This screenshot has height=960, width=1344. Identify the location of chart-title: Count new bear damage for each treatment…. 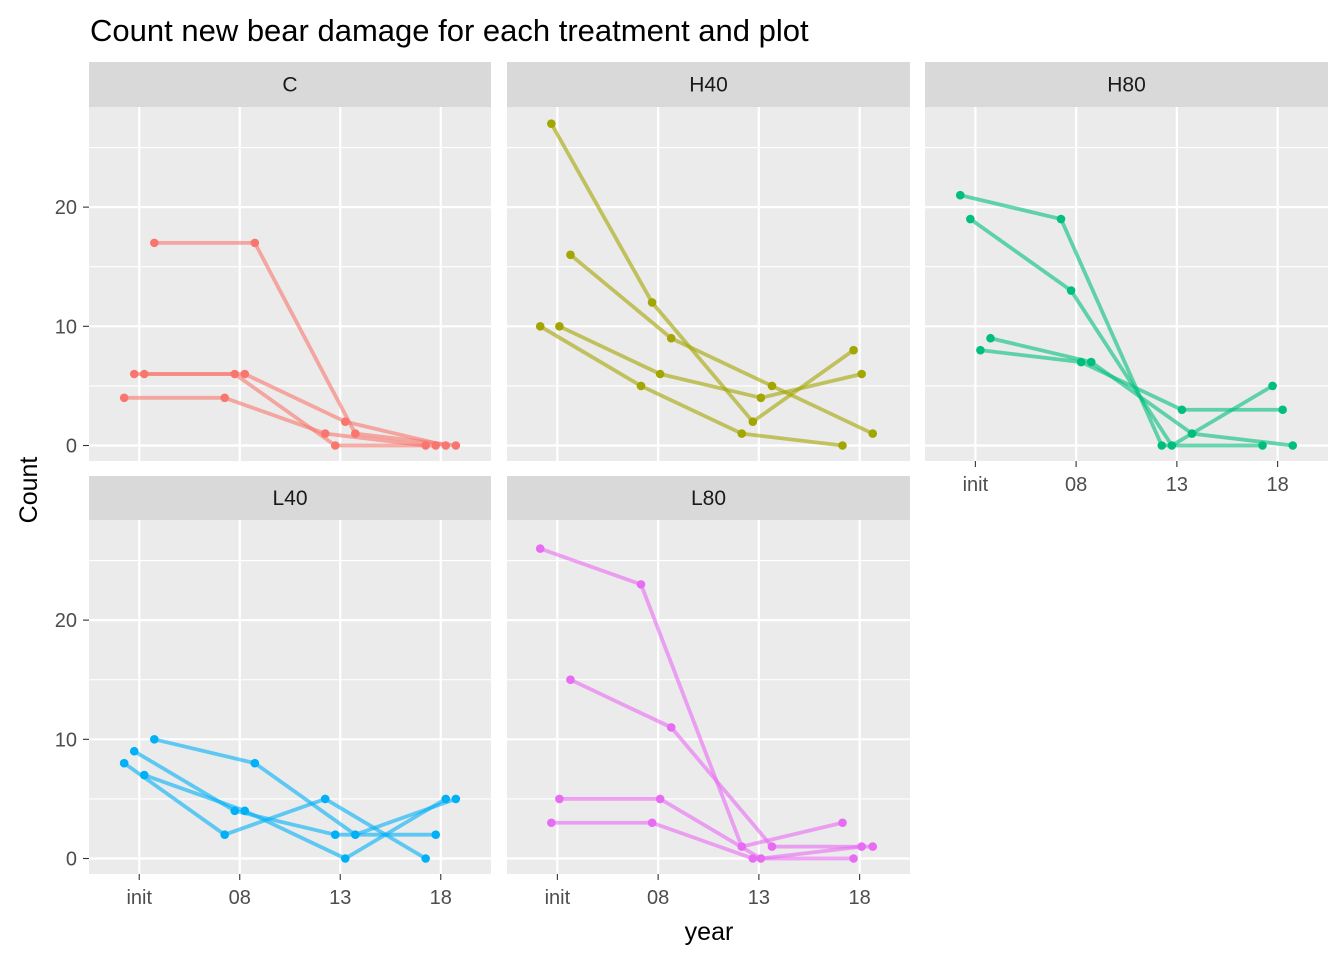
(449, 30).